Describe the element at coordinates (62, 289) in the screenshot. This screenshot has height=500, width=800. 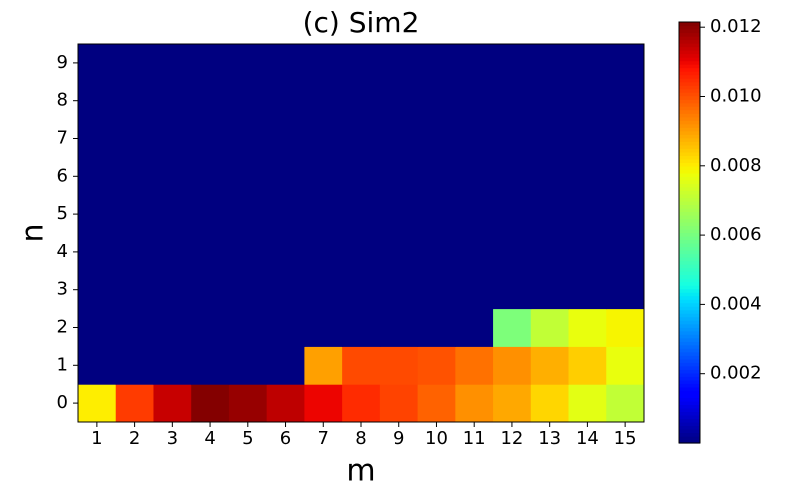
I see `y-tick-label: 3` at that location.